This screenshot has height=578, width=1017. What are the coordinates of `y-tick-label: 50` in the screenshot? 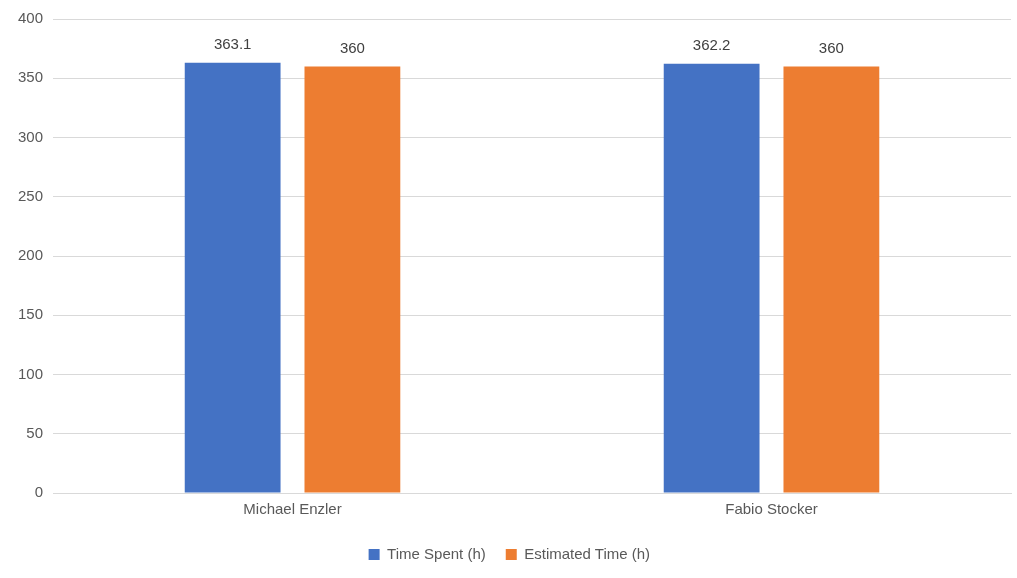 It's located at (35, 432).